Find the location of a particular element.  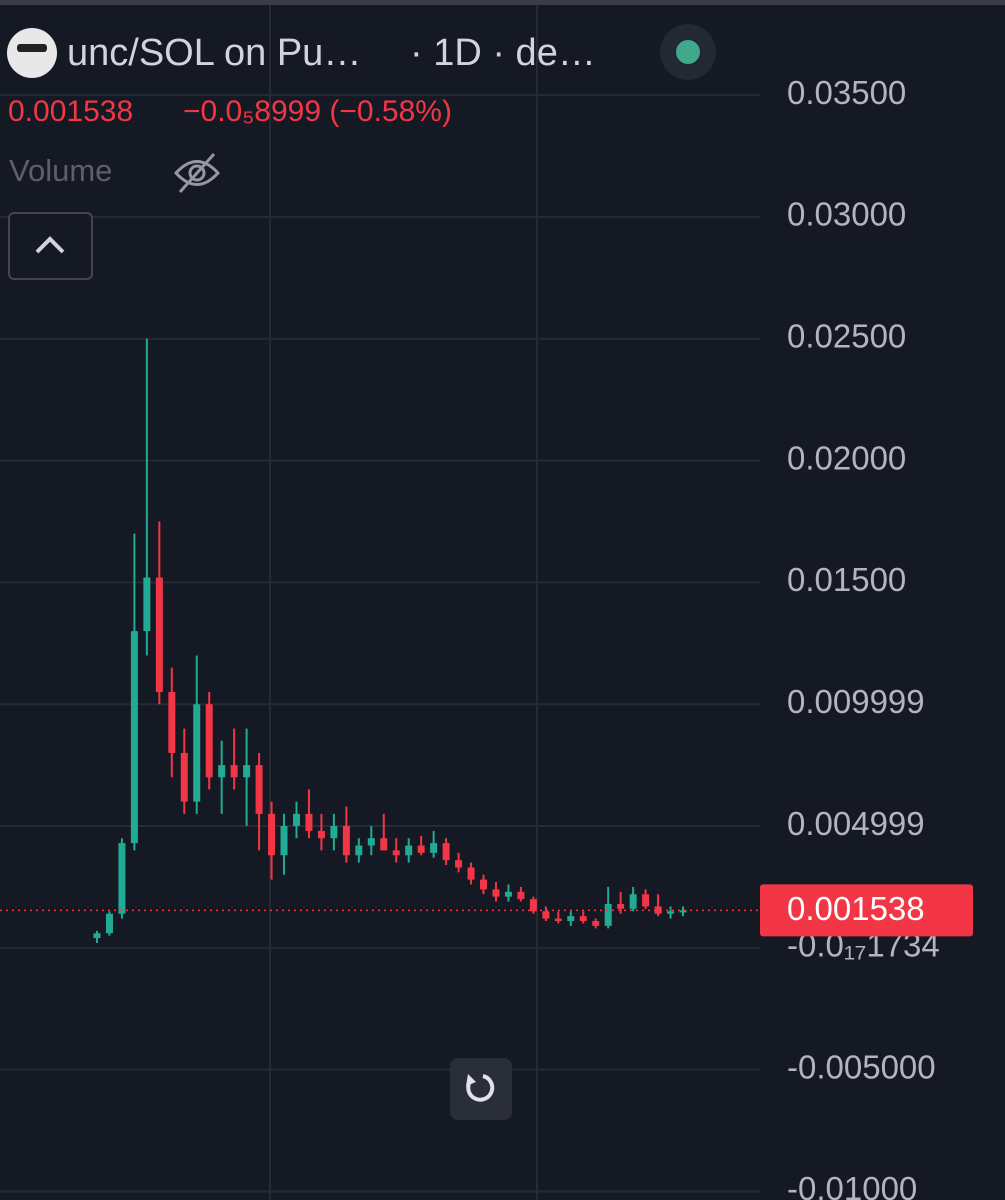

y-tick-label: 0.02500 is located at coordinates (846, 335).